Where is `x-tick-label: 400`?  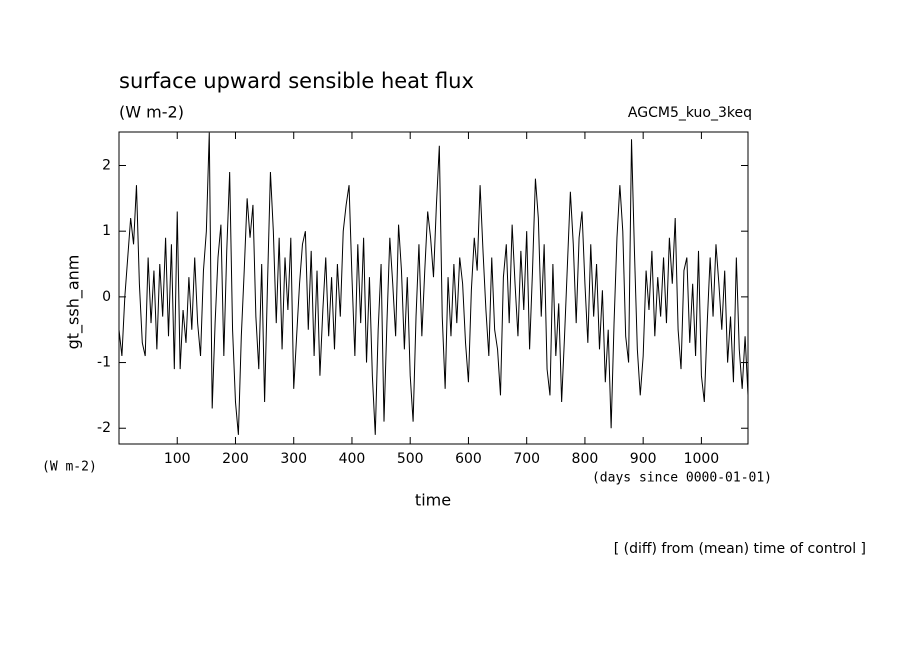
x-tick-label: 400 is located at coordinates (352, 459).